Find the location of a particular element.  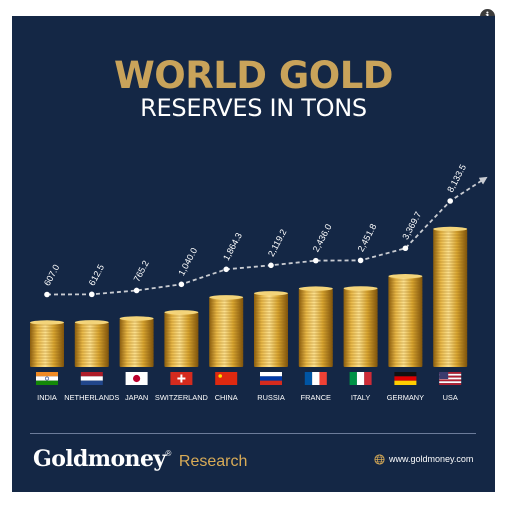

category-label: GERMANY is located at coordinates (405, 397).